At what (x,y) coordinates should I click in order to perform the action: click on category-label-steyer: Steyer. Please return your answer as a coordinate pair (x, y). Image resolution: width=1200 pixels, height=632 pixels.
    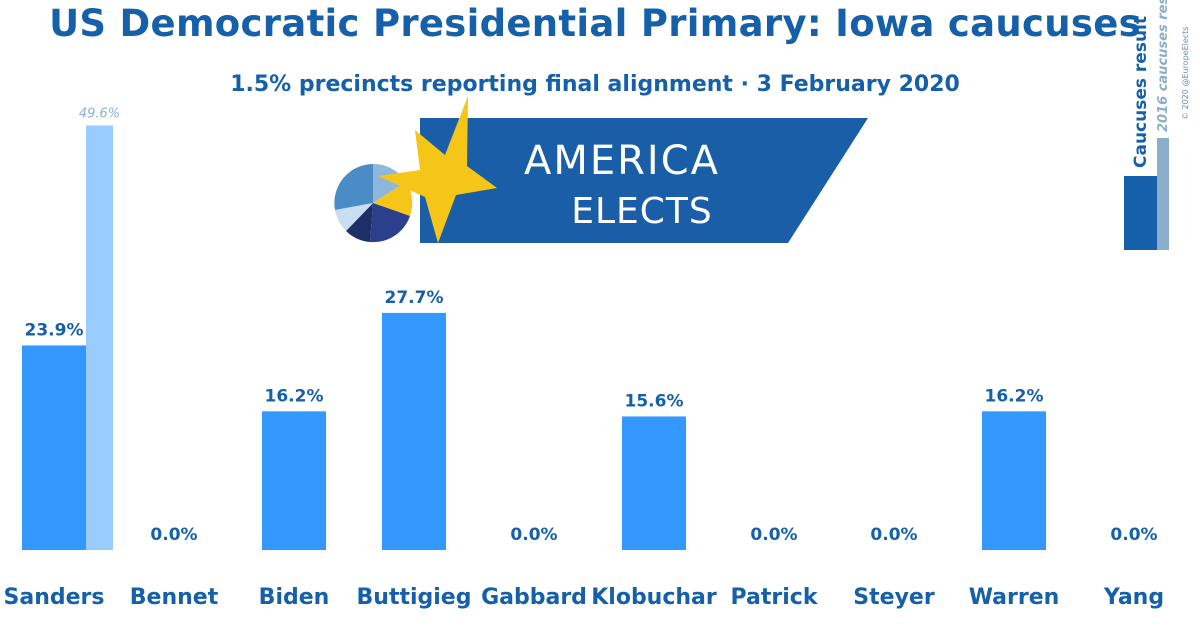
    Looking at the image, I should click on (894, 597).